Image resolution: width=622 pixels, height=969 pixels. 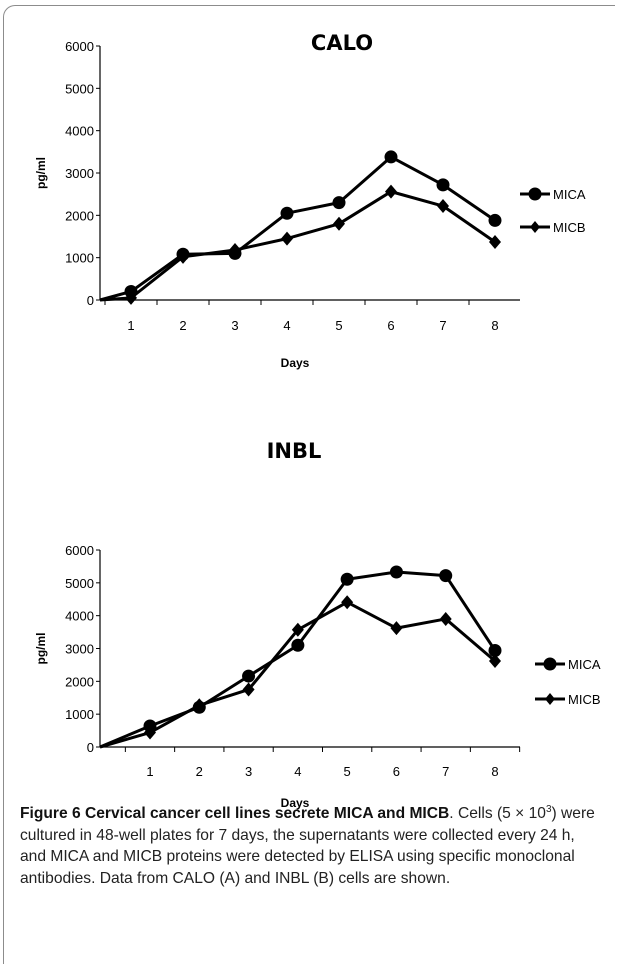 What do you see at coordinates (497, 813) in the screenshot?
I see `caption-text-a: . Cells (5 × 10` at bounding box center [497, 813].